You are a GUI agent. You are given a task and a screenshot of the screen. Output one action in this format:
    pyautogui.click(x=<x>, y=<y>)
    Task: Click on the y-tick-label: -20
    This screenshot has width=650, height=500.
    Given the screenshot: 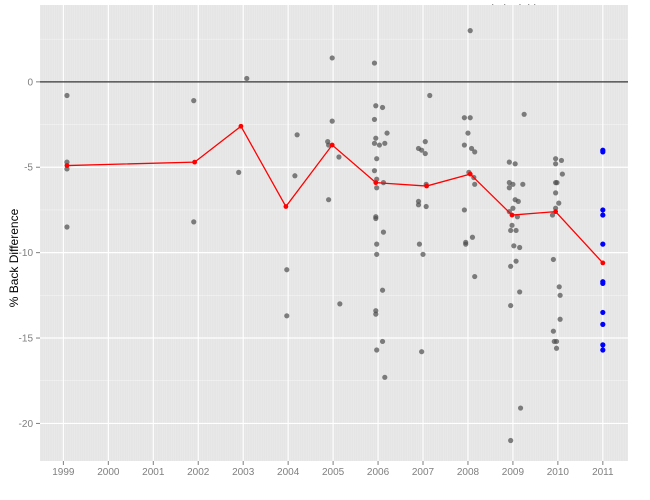 What is the action you would take?
    pyautogui.click(x=26, y=424)
    